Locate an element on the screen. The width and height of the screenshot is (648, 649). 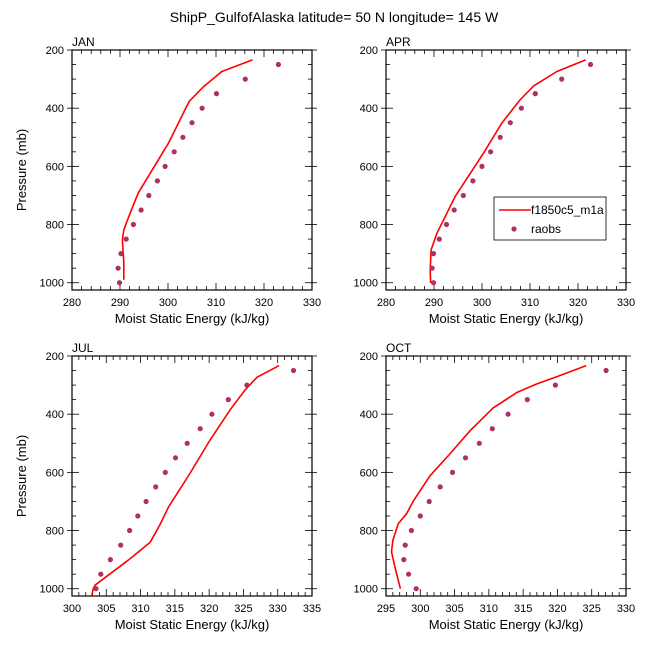
legend-marker-swatch is located at coordinates (514, 229).